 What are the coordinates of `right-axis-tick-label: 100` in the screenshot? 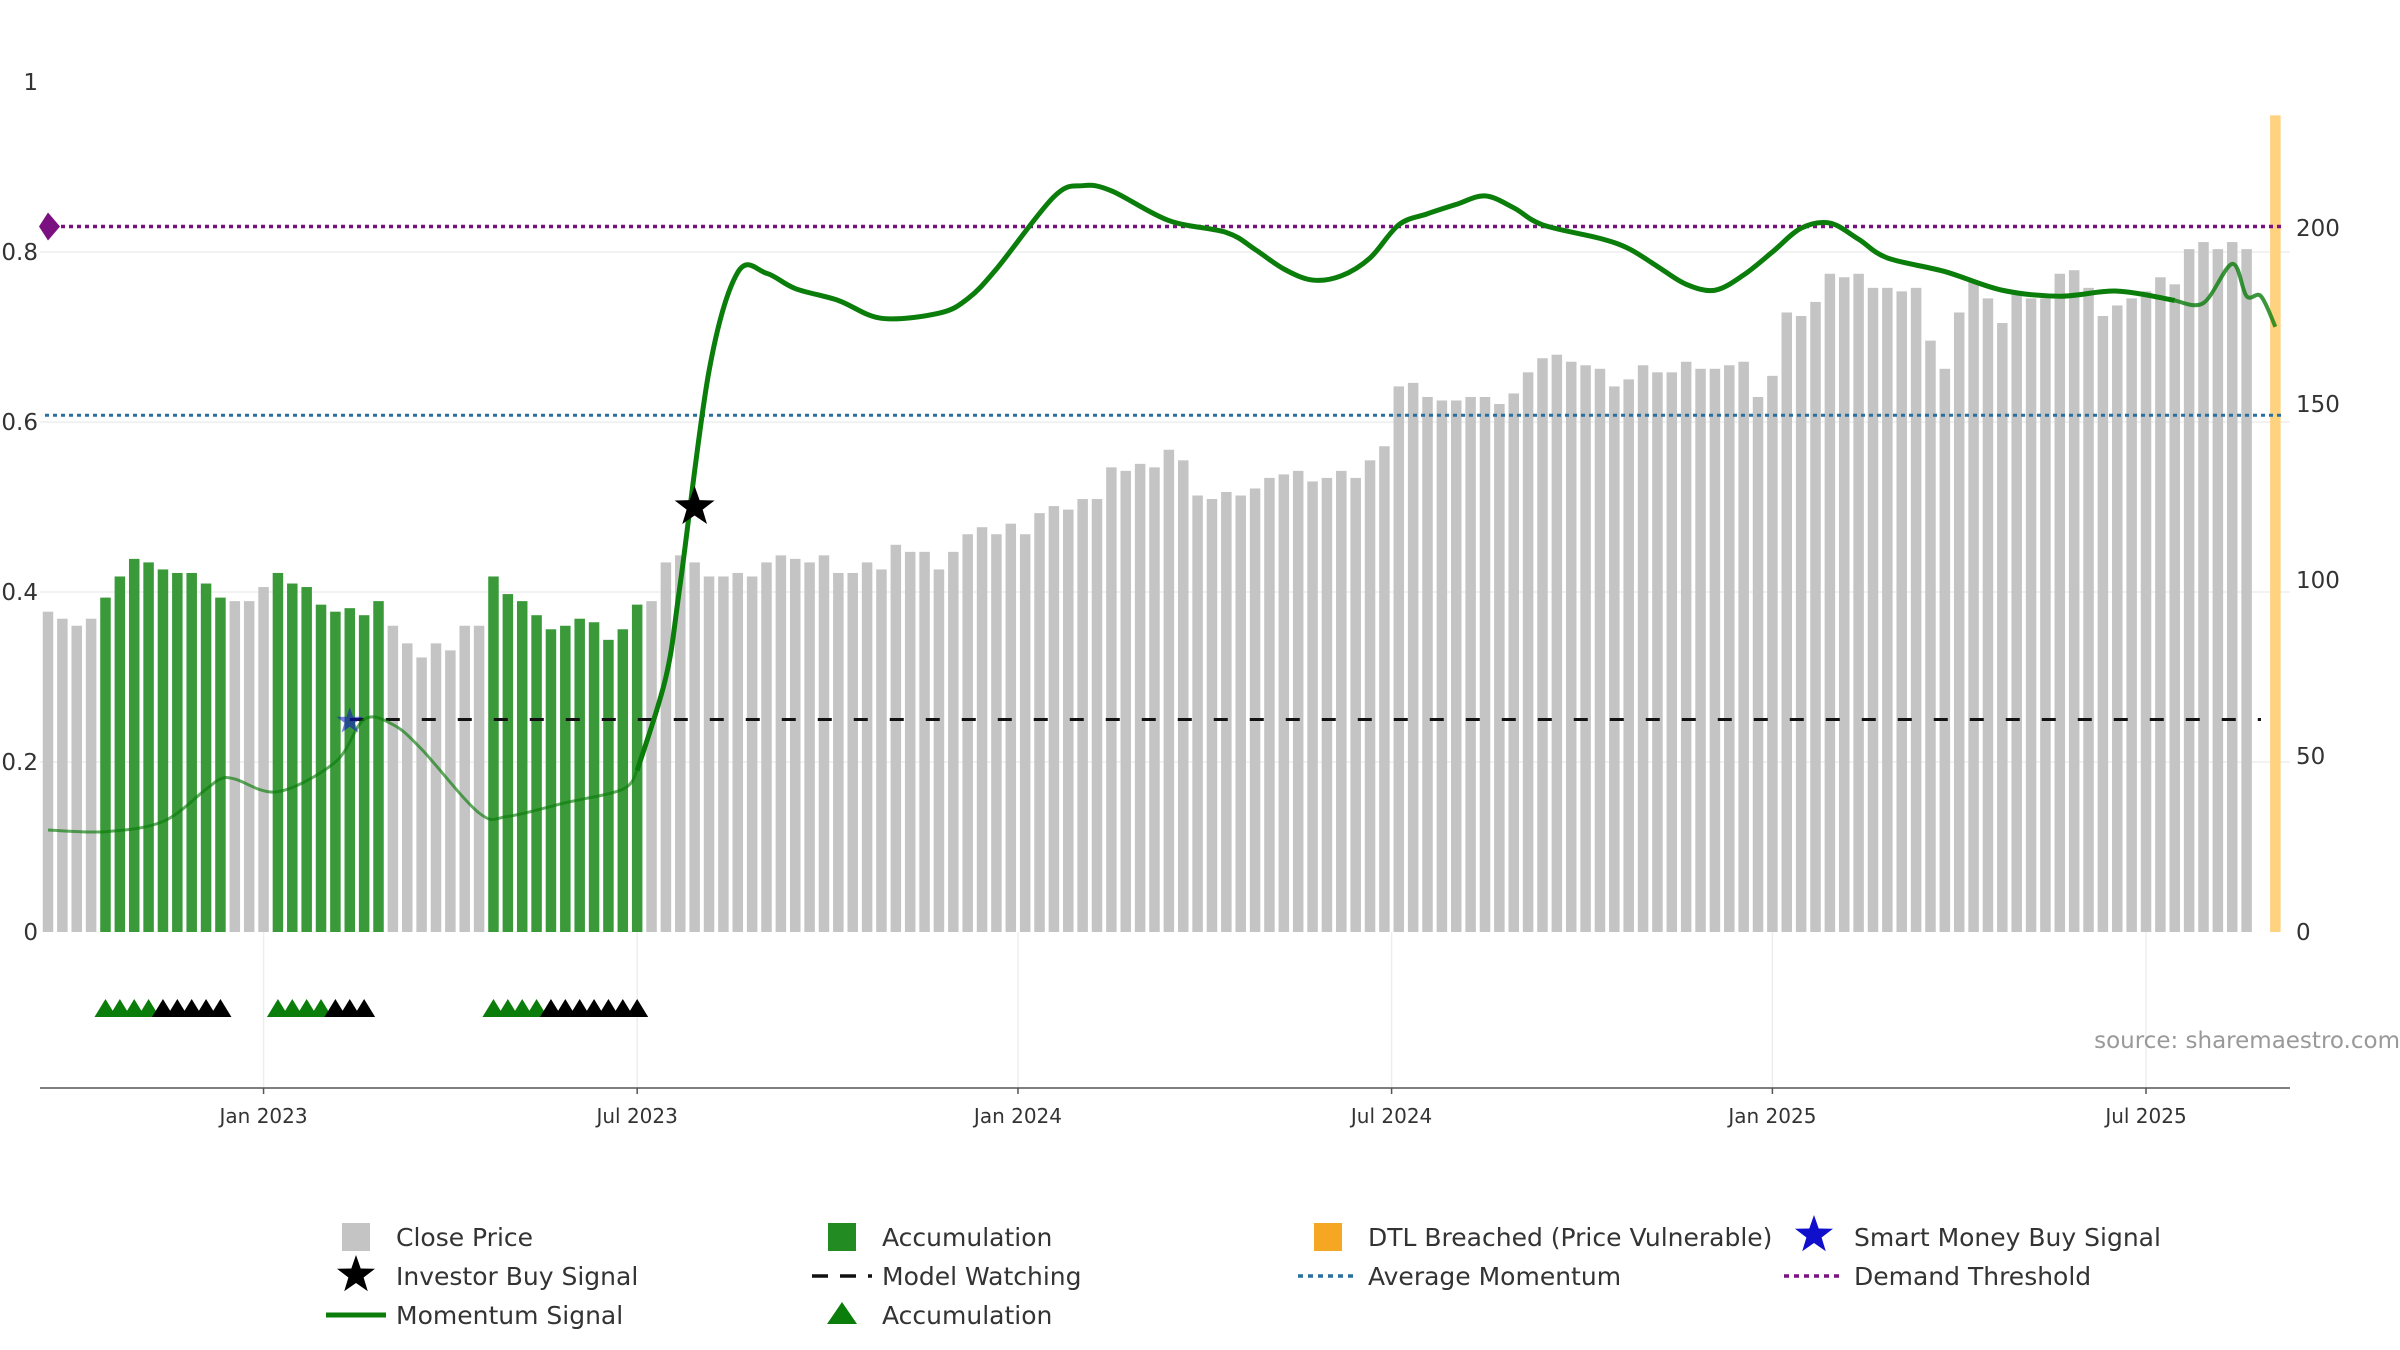 It's located at (2318, 581).